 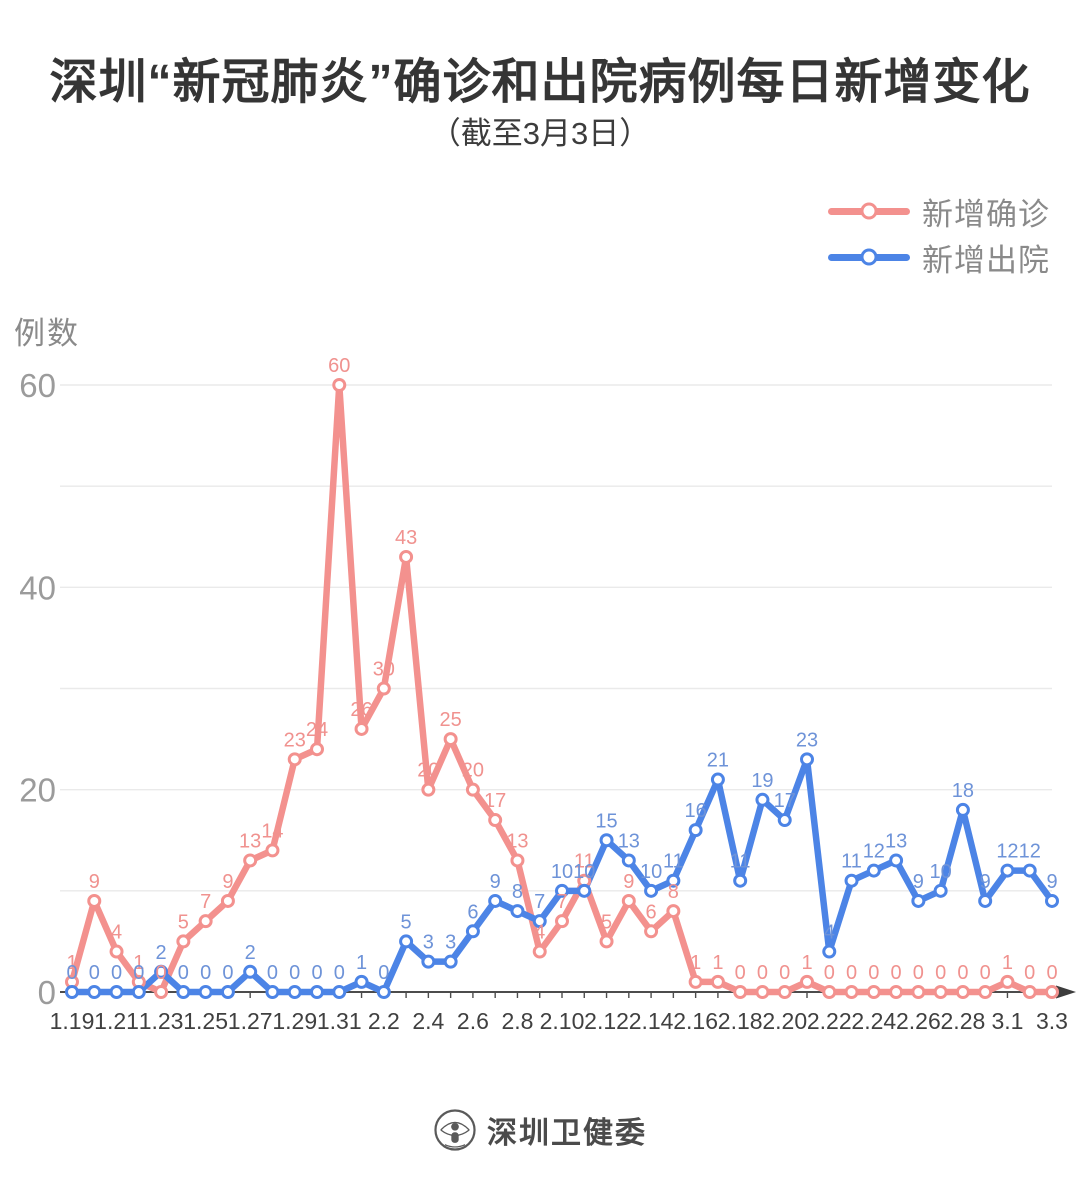 What do you see at coordinates (317, 730) in the screenshot?
I see `svg-text: 24` at bounding box center [317, 730].